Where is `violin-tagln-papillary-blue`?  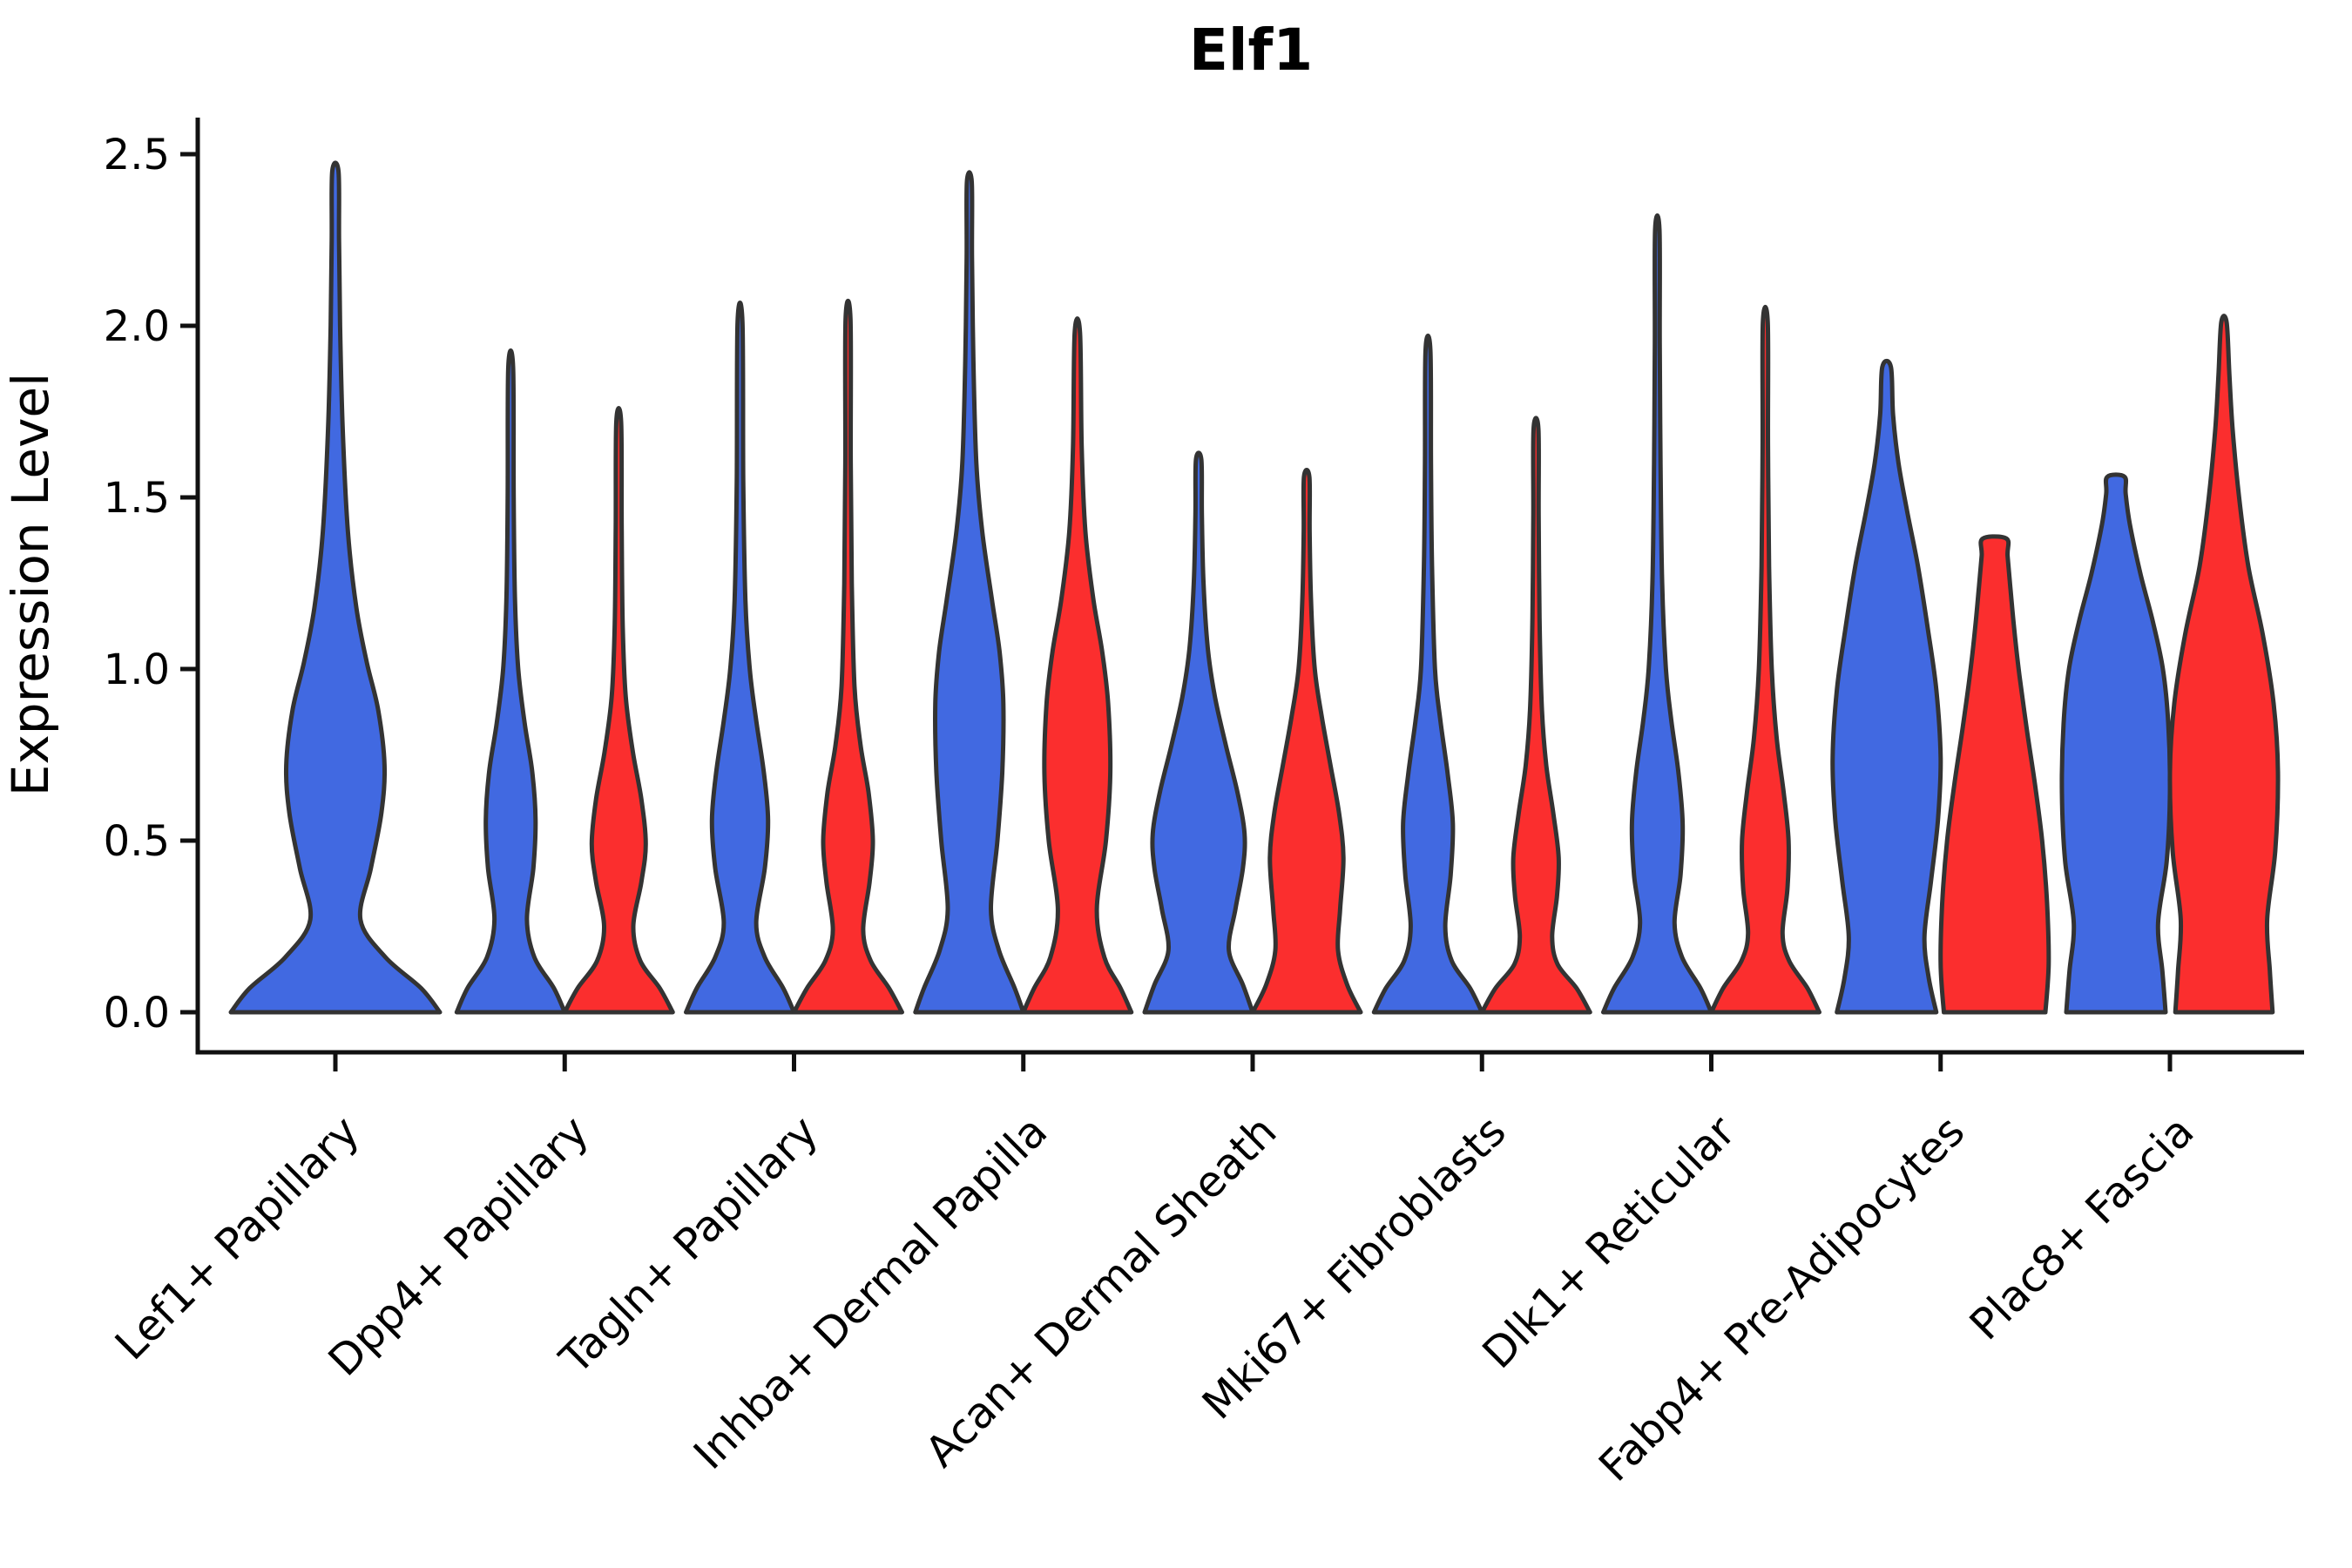
violin-tagln-papillary-blue is located at coordinates (740, 657).